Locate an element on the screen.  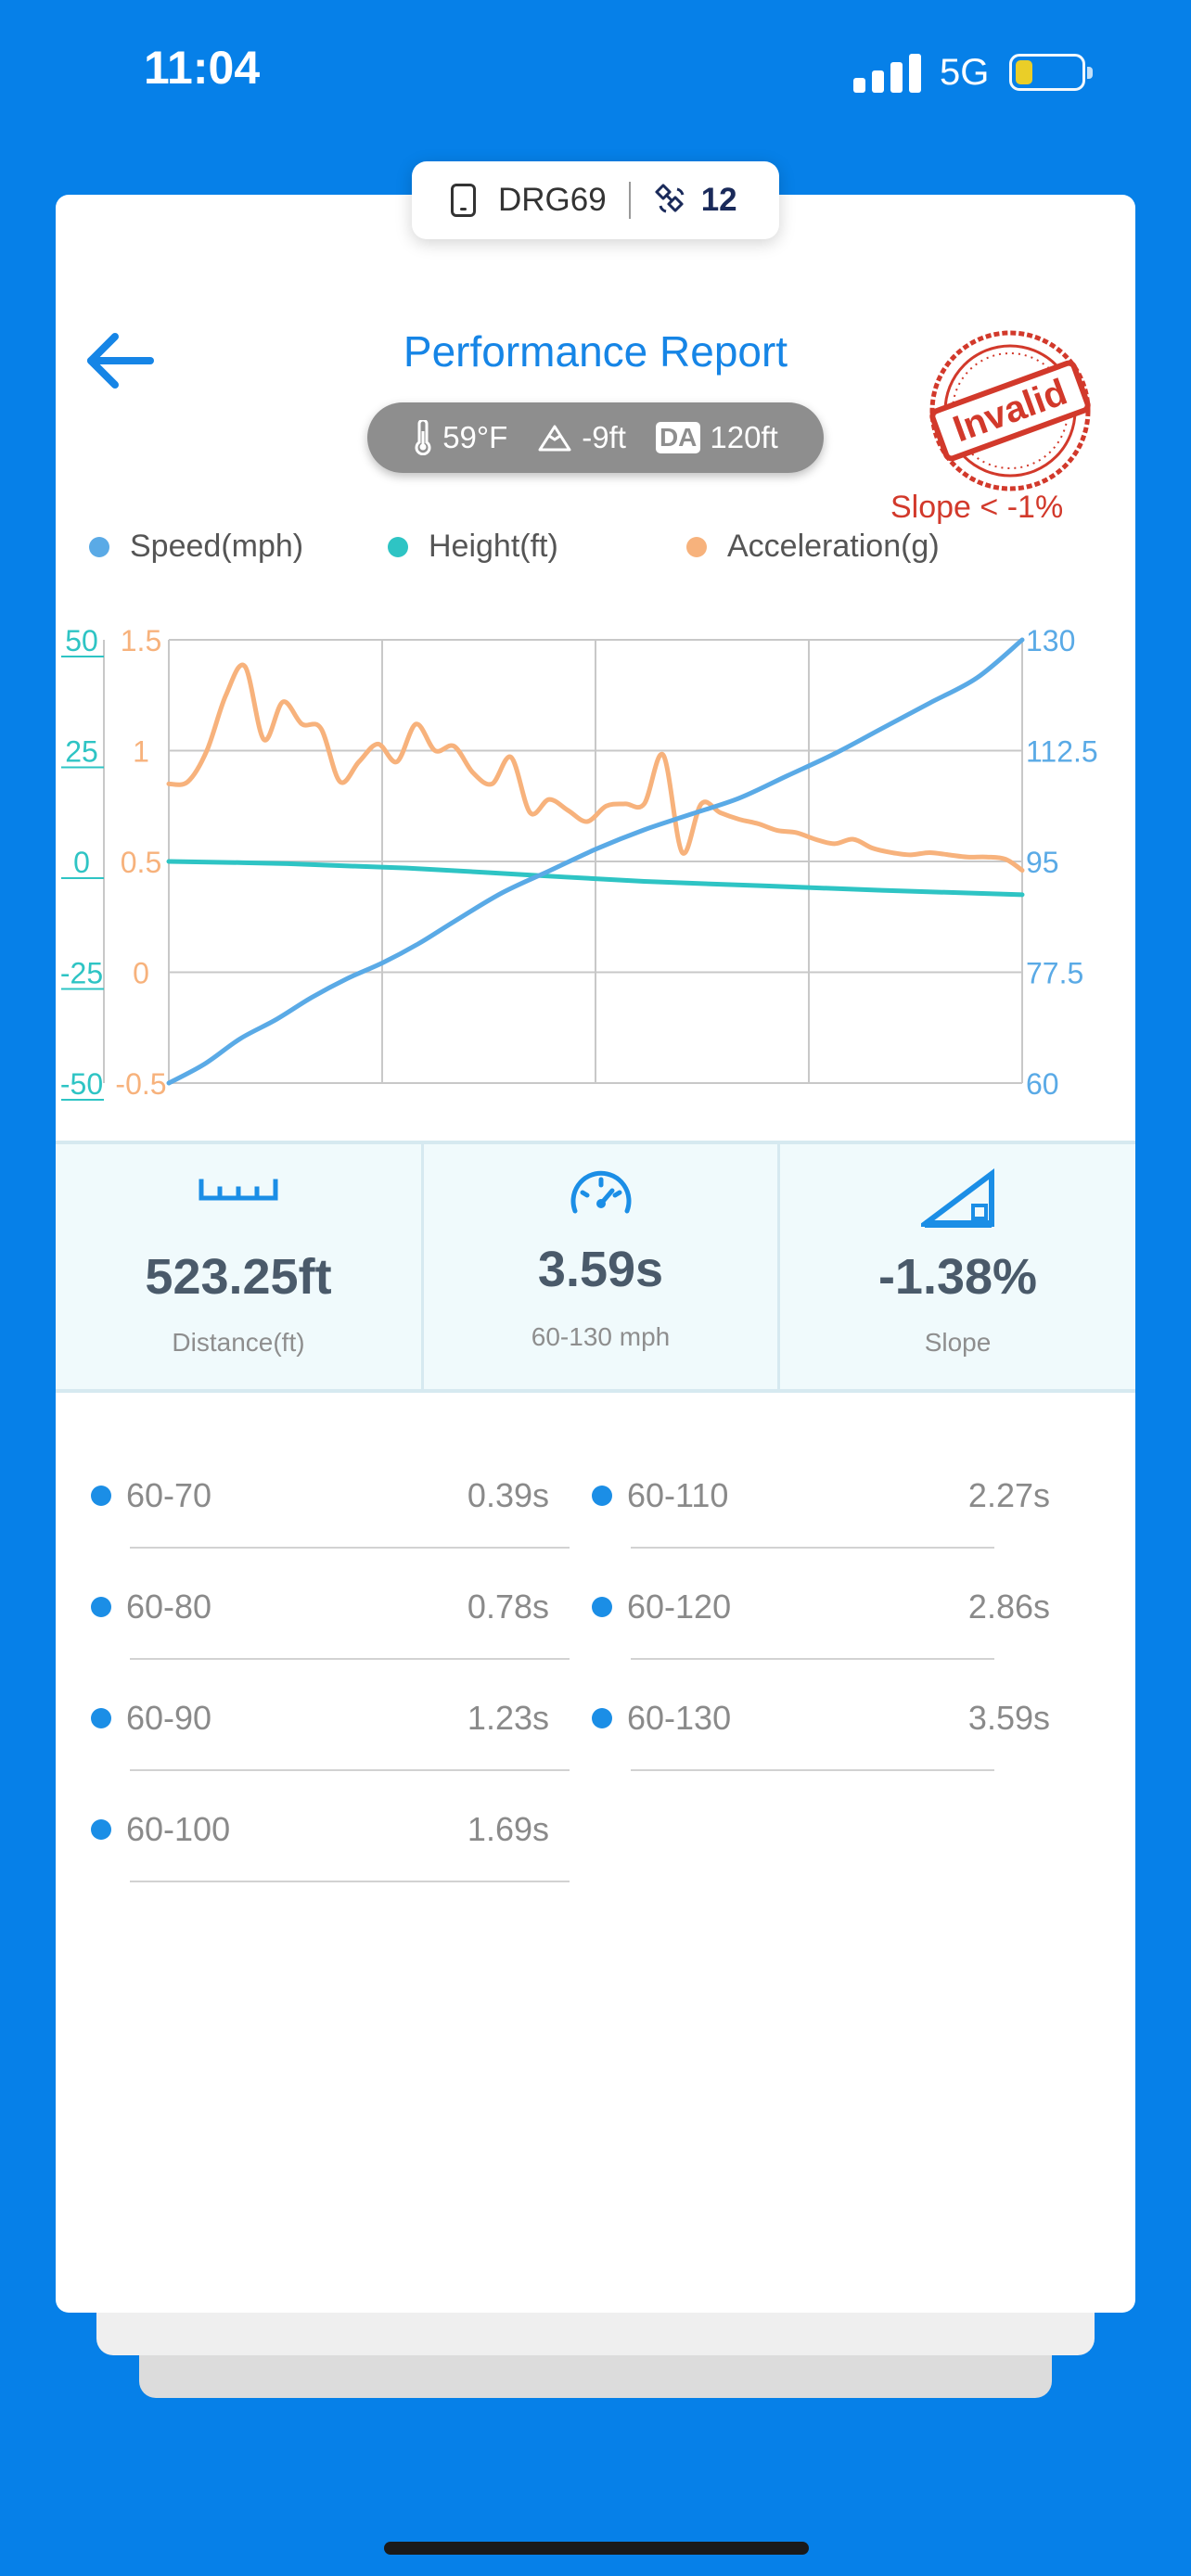
split-row: 60-130 3.59s is located at coordinates (821, 1731).